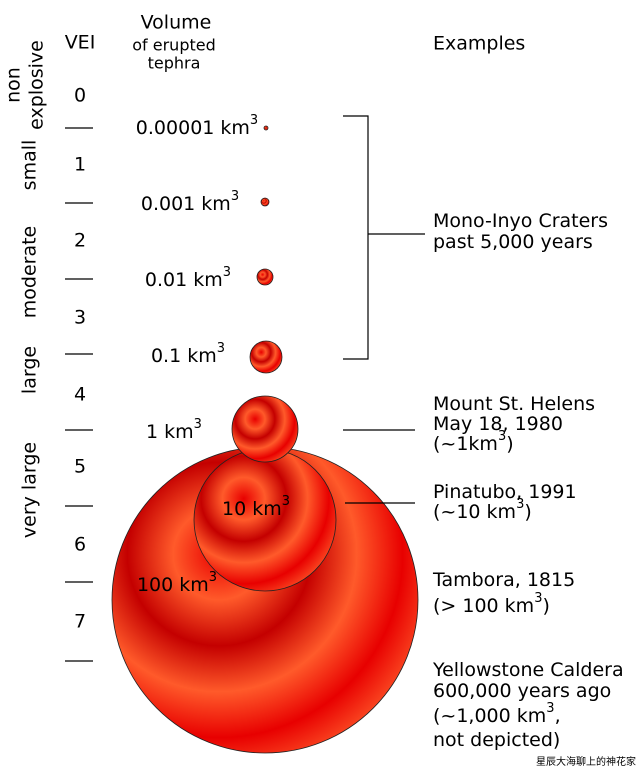 This screenshot has width=640, height=774. I want to click on example-text: past 5,000 years, so click(513, 242).